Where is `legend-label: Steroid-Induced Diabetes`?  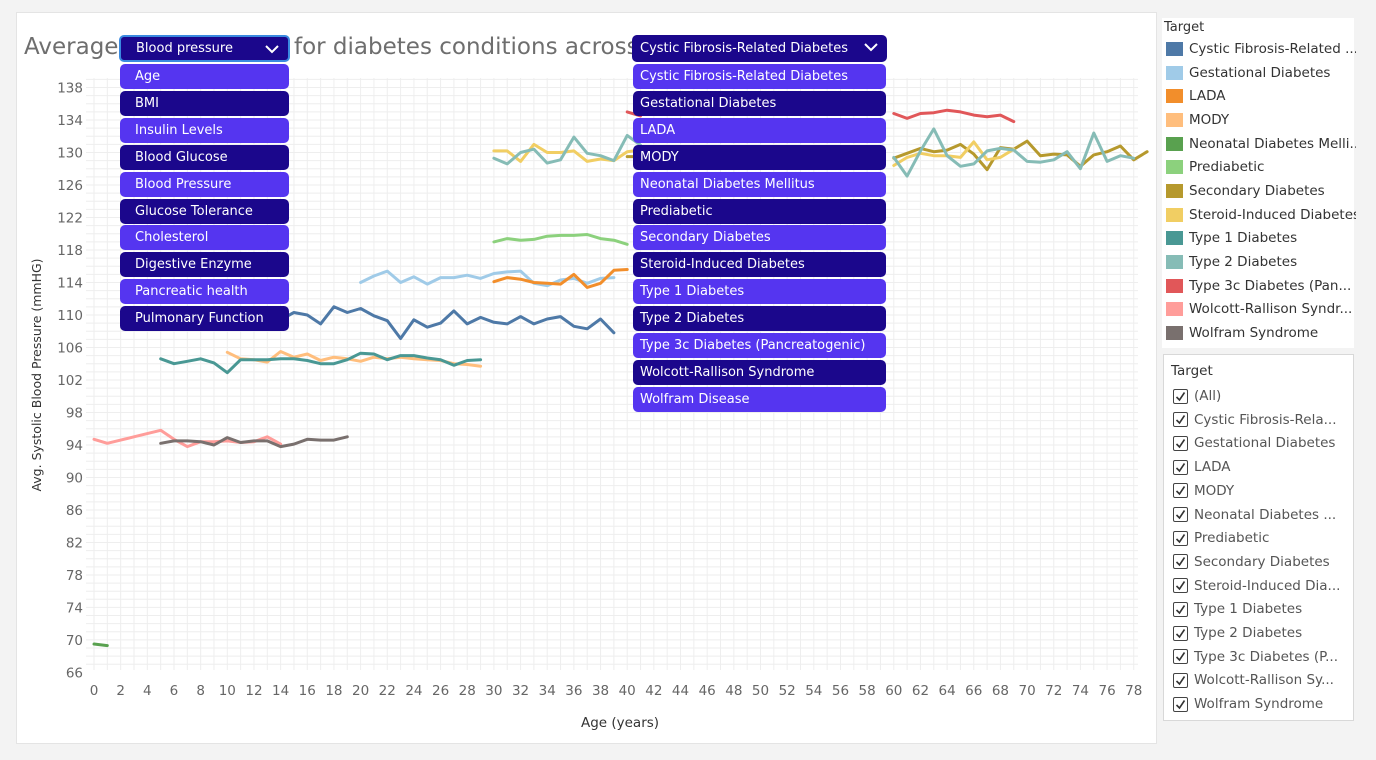
legend-label: Steroid-Induced Diabetes is located at coordinates (1272, 214).